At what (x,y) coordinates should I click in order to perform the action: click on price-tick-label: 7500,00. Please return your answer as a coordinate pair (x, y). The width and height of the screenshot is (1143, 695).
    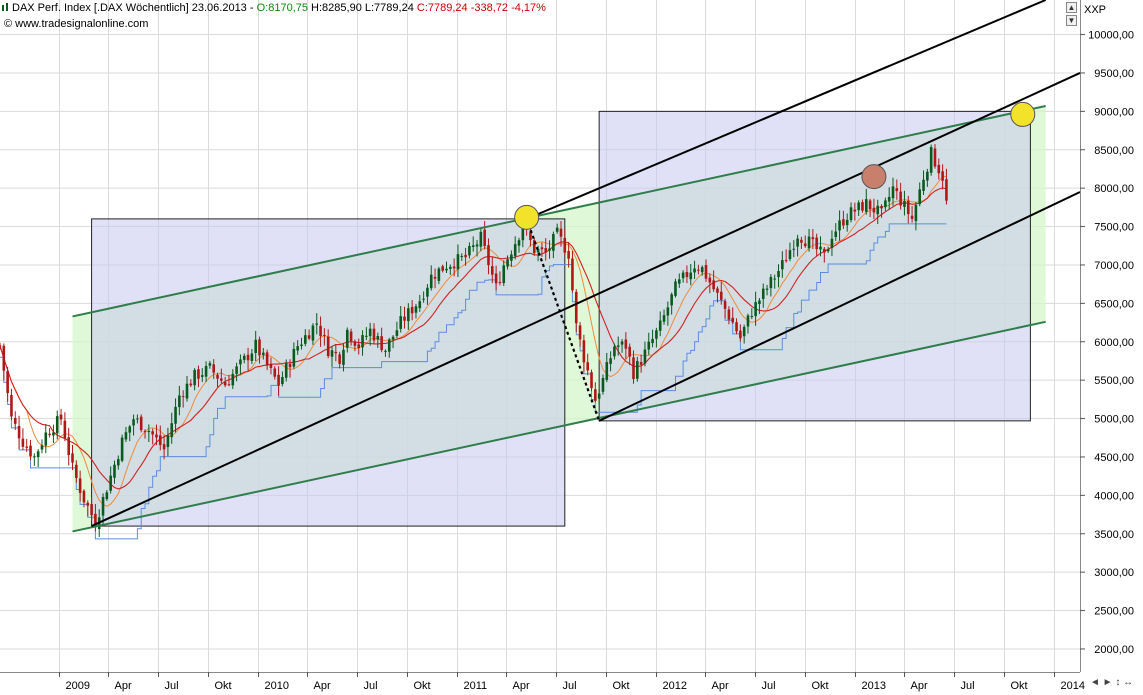
    Looking at the image, I should click on (1114, 228).